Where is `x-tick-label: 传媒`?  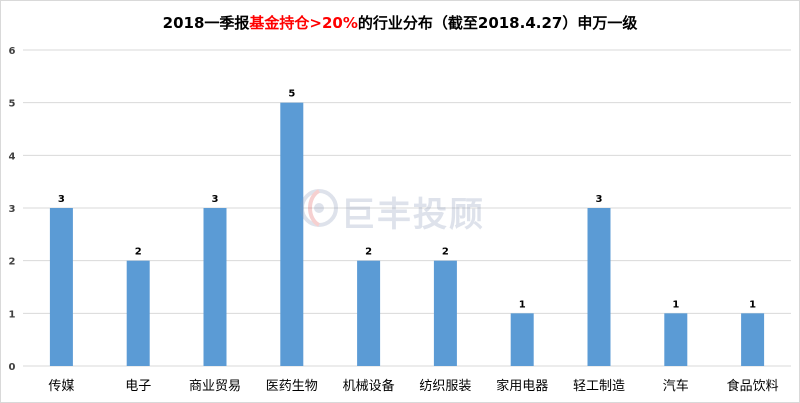 x-tick-label: 传媒 is located at coordinates (61, 386).